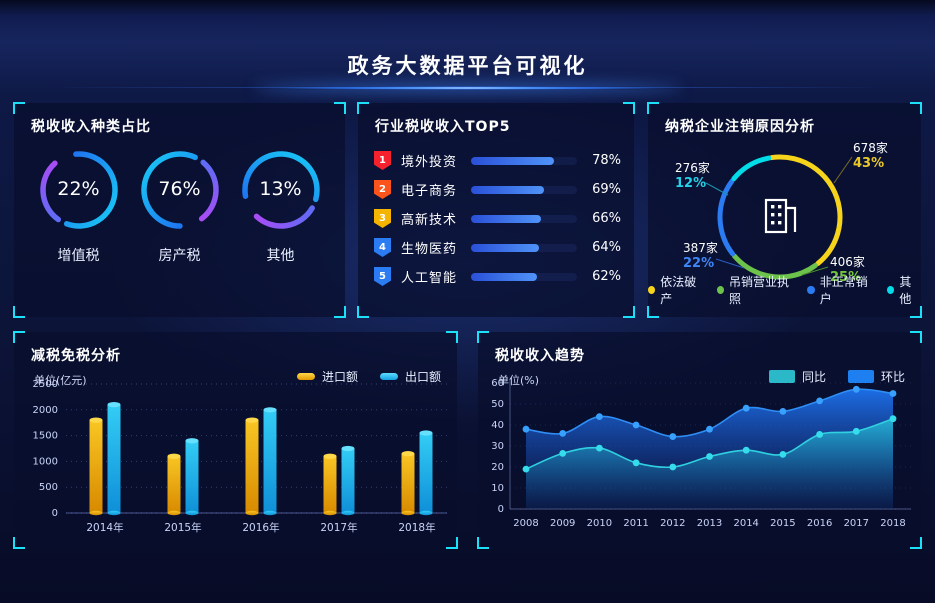  I want to click on svg-text: 2015, so click(782, 523).